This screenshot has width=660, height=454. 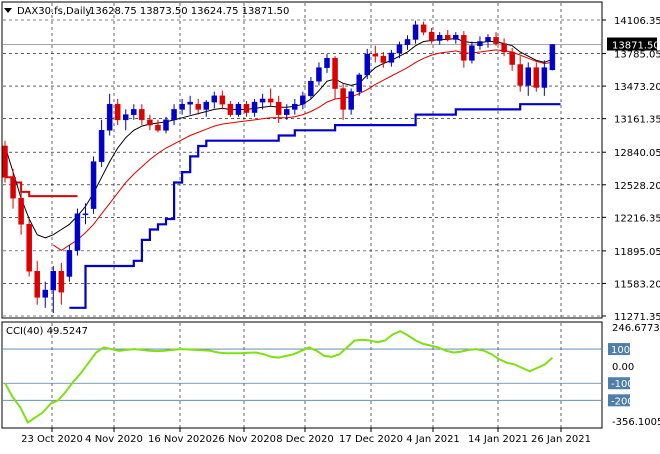 I want to click on x-tick-label: 26 Jan 2021, so click(x=561, y=439).